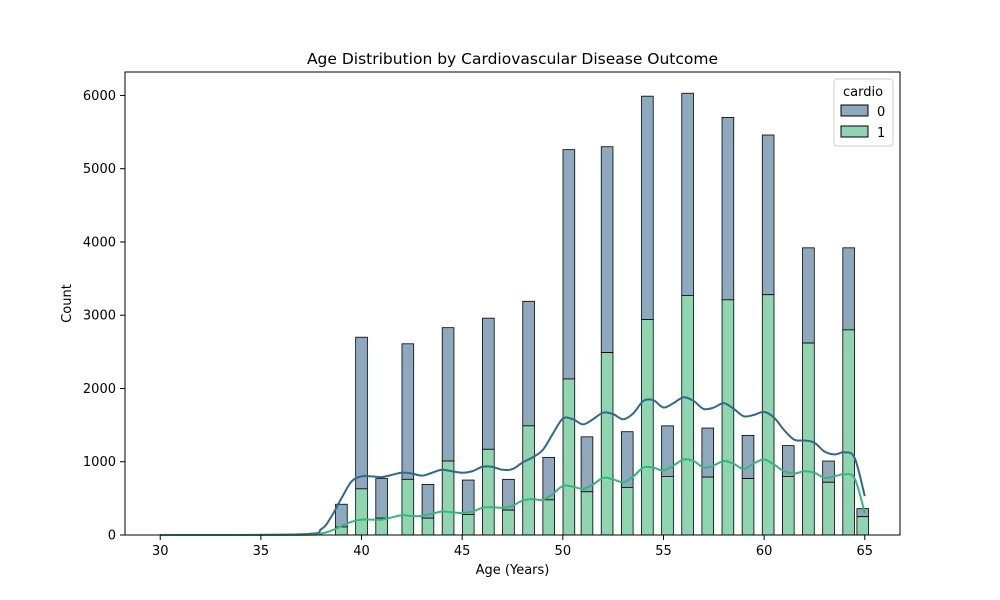 This screenshot has height=600, width=1000. What do you see at coordinates (99, 242) in the screenshot?
I see `y-tick-label: 4000` at bounding box center [99, 242].